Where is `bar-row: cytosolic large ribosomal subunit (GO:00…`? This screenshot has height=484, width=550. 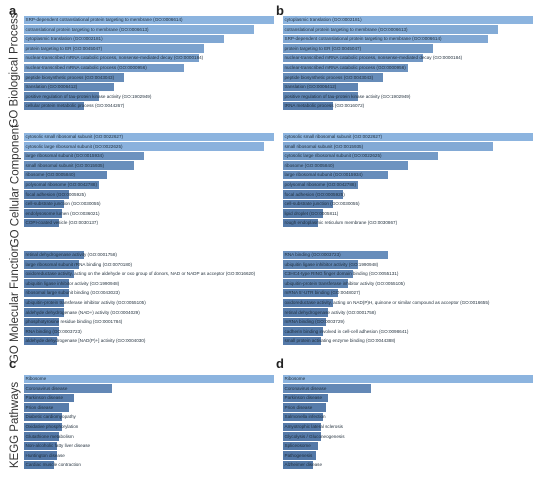 bar-row: cytosolic large ribosomal subunit (GO:00… is located at coordinates (408, 156).